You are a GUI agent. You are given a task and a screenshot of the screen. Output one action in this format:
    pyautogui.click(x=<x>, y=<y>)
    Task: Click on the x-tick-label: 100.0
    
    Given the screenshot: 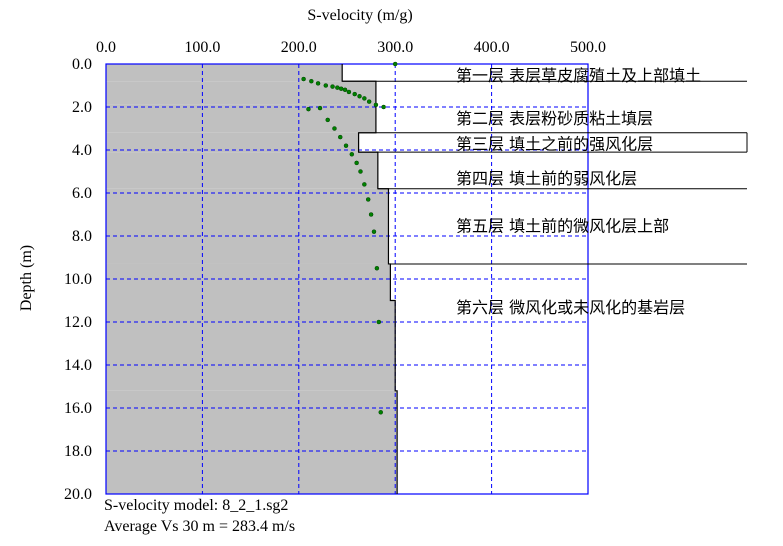 What is the action you would take?
    pyautogui.click(x=202, y=47)
    